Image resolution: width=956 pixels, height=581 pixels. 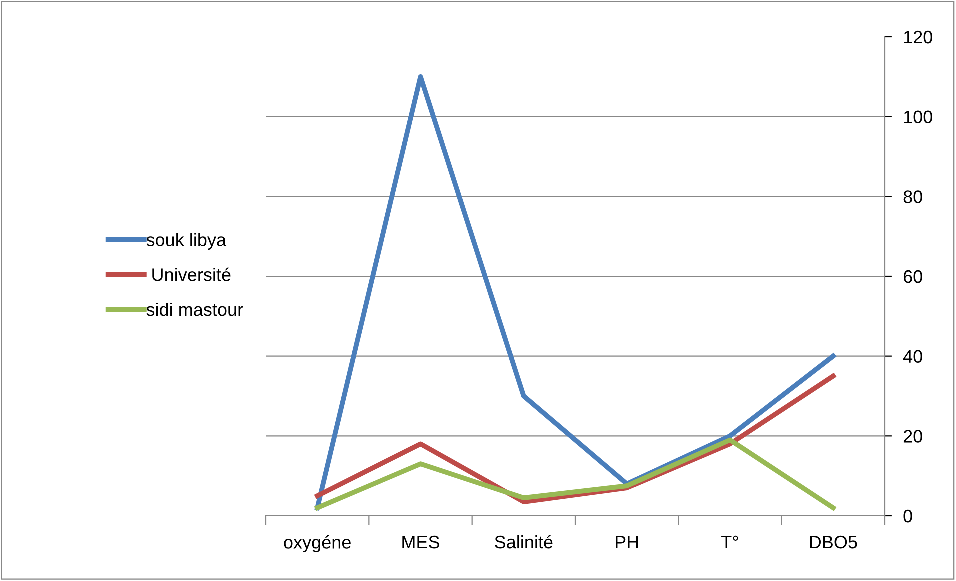 What do you see at coordinates (913, 436) in the screenshot?
I see `y-tick-label: 20` at bounding box center [913, 436].